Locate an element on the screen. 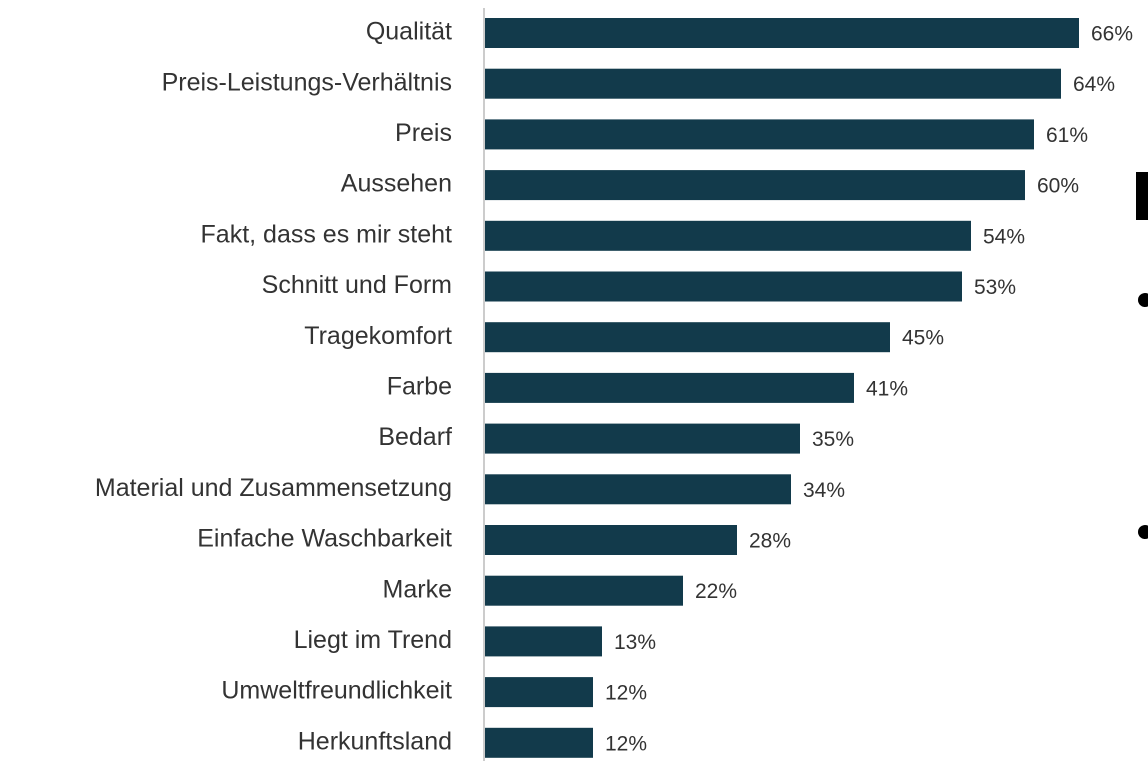 This screenshot has height=761, width=1148. cropped-slide-text is located at coordinates (1142, 196).